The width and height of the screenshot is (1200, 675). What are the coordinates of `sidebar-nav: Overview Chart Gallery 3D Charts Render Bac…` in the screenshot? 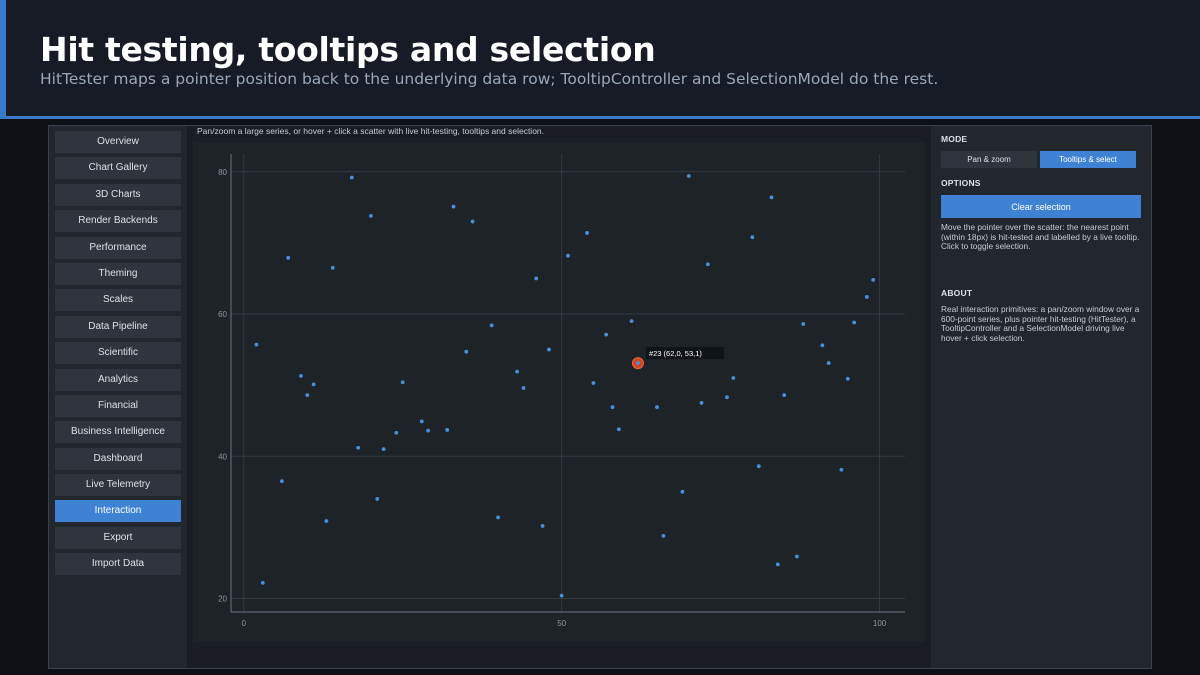 It's located at (118, 397).